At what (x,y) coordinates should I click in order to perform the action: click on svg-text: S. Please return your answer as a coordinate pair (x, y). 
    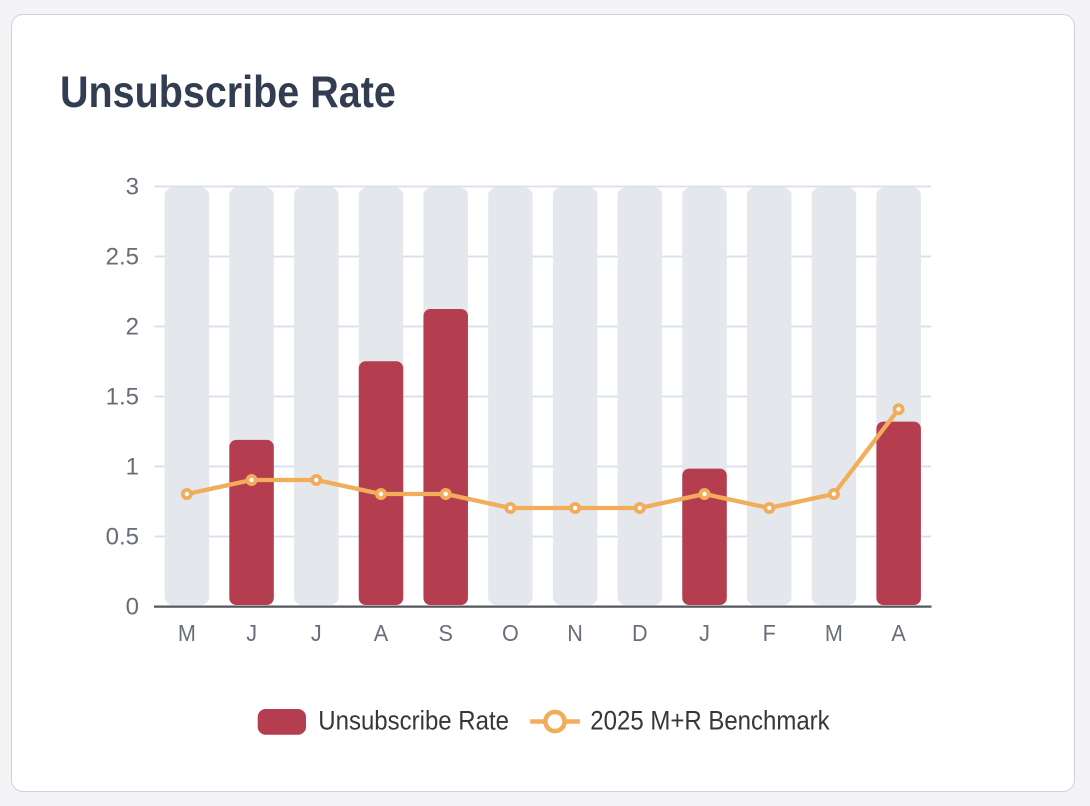
    Looking at the image, I should click on (445, 633).